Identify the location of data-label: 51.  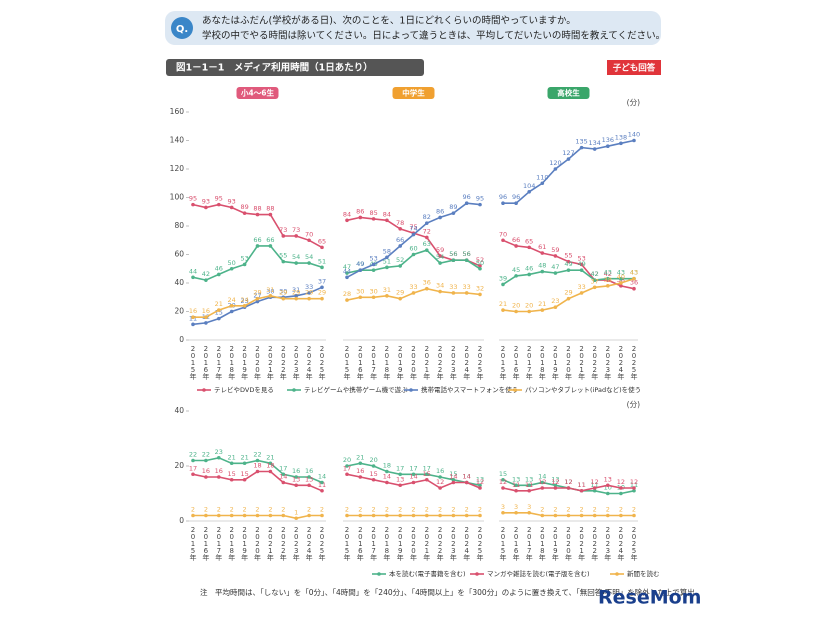
(322, 261).